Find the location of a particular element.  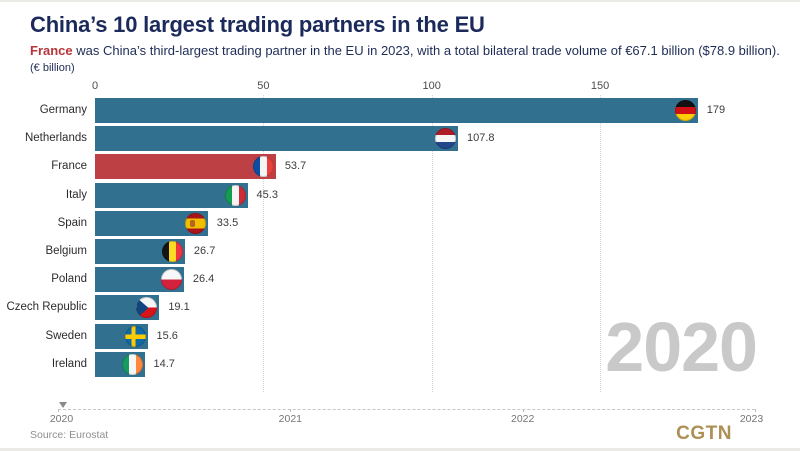

cgtn-logo: CGTN is located at coordinates (704, 433).